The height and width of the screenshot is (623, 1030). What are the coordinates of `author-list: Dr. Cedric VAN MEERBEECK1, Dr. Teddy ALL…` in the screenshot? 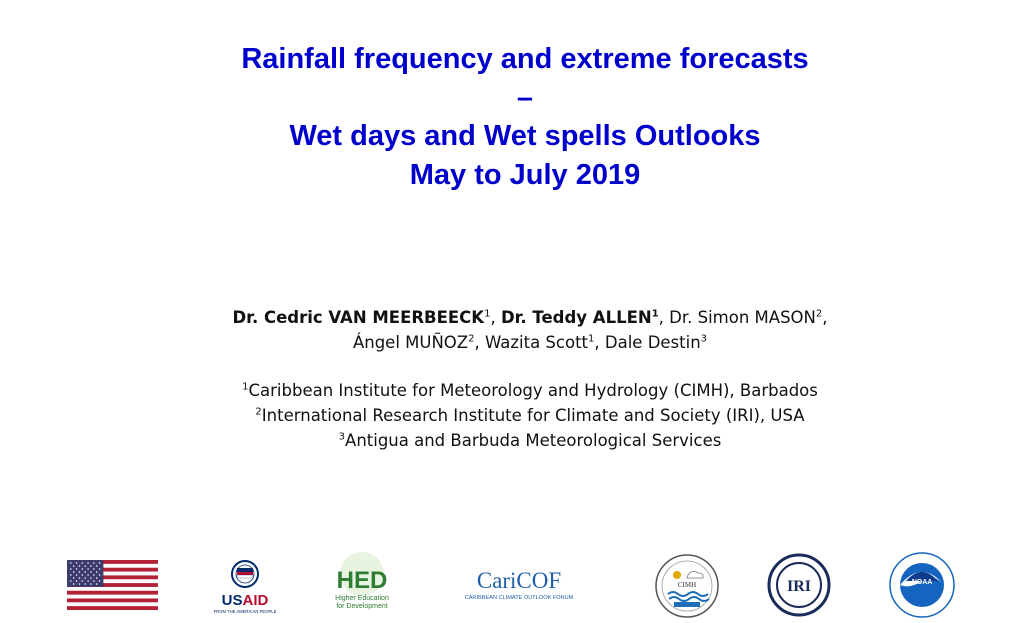 It's located at (530, 330).